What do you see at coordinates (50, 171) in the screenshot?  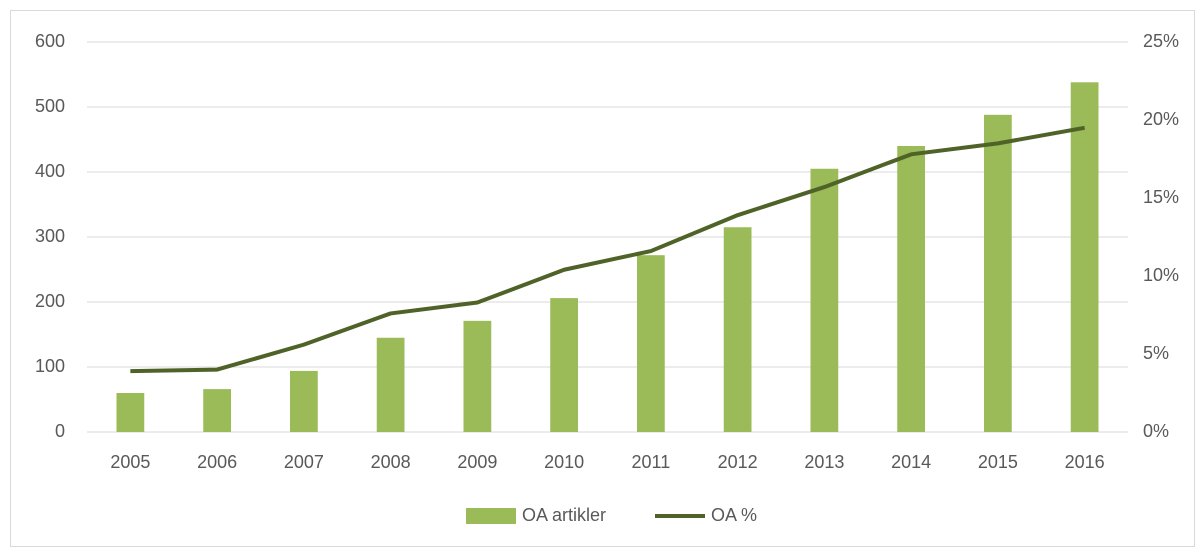 I see `y-tick-label: 400` at bounding box center [50, 171].